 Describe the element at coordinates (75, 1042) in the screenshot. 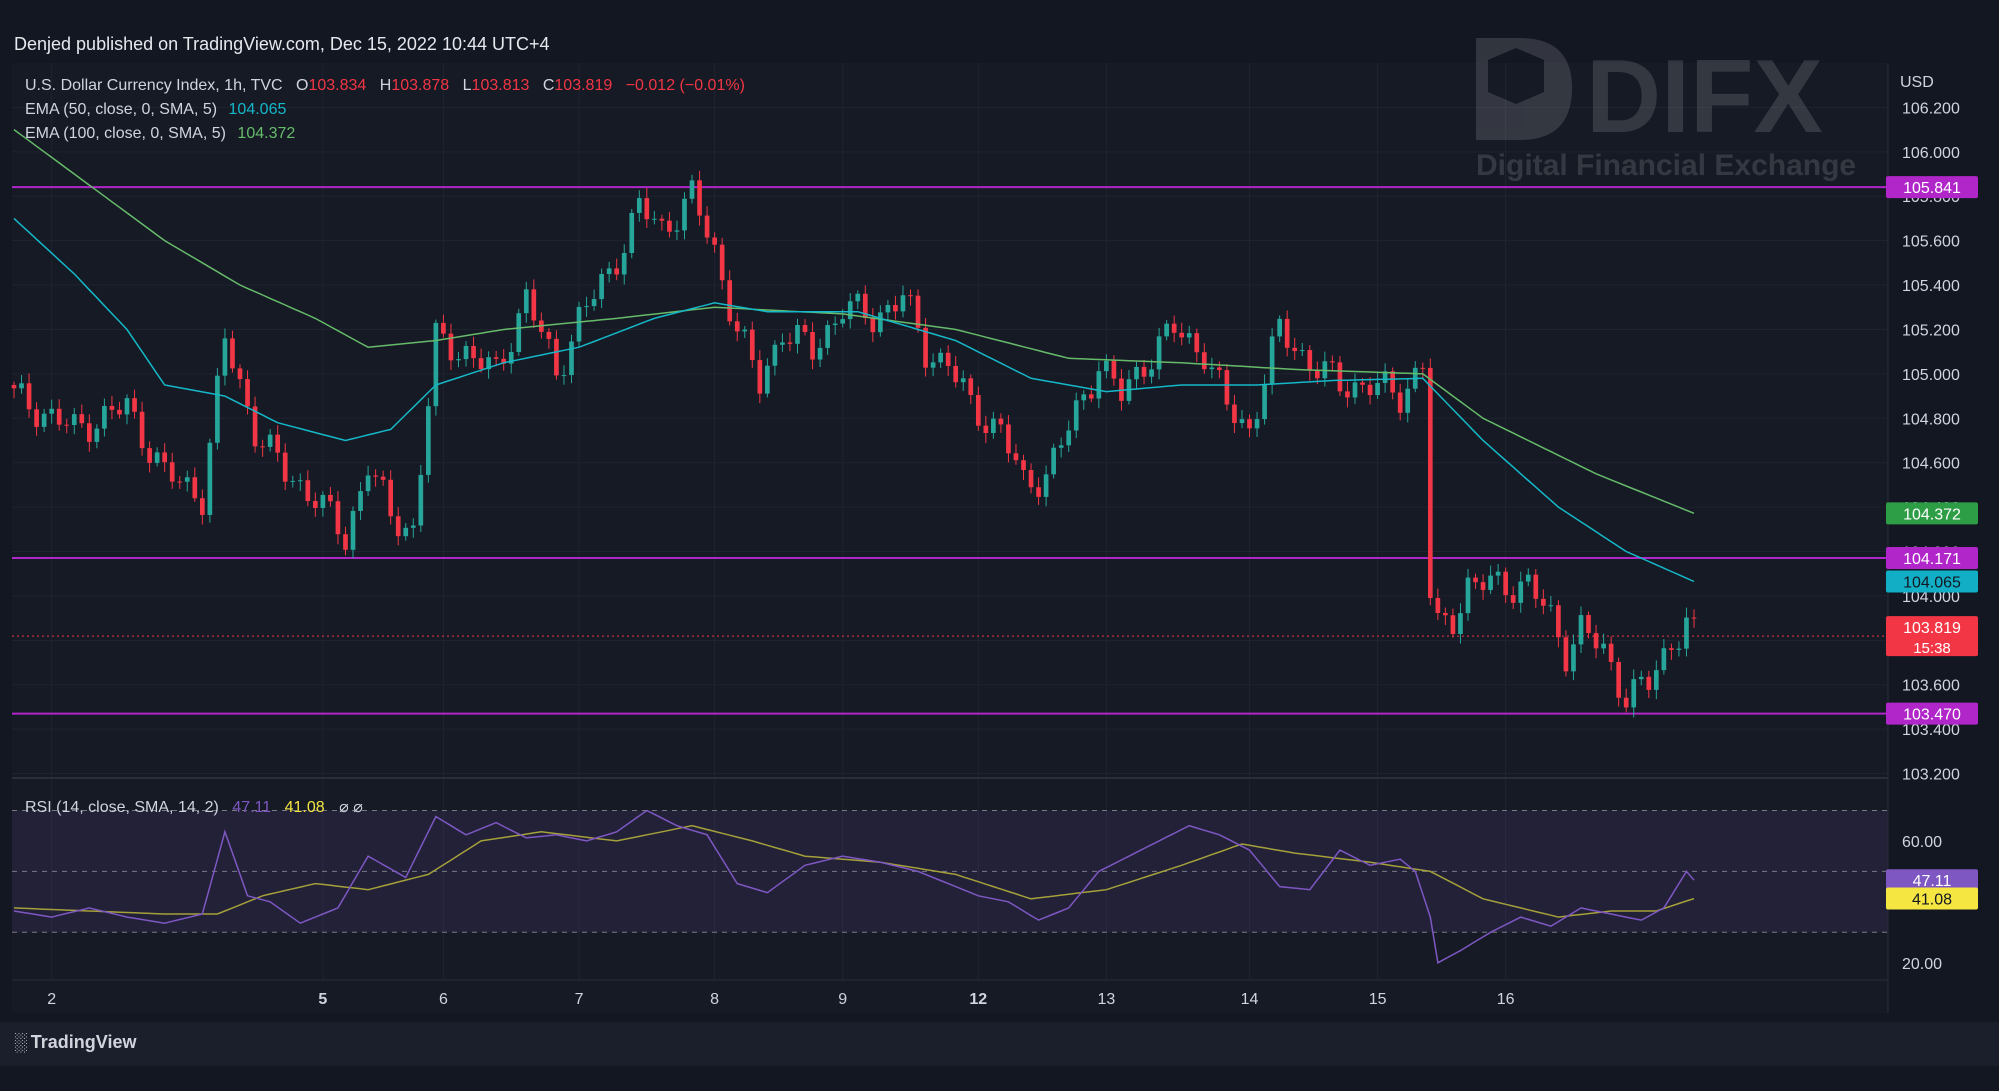

I see `tradingview-brand: ░ TradingView` at that location.